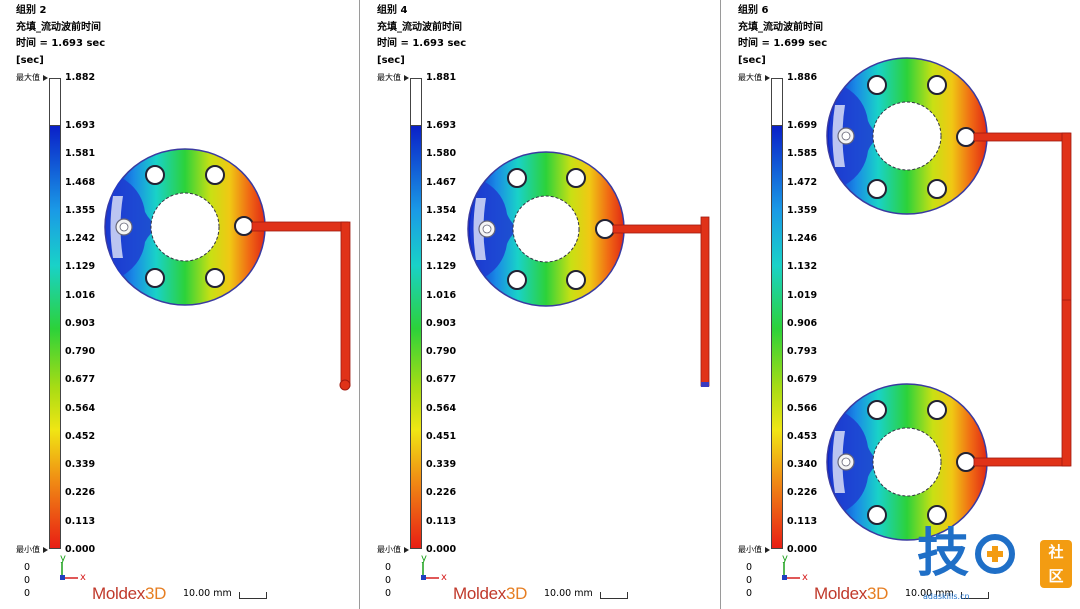 The height and width of the screenshot is (609, 1080). Describe the element at coordinates (441, 210) in the screenshot. I see `legend-tick-label: 1.354` at that location.